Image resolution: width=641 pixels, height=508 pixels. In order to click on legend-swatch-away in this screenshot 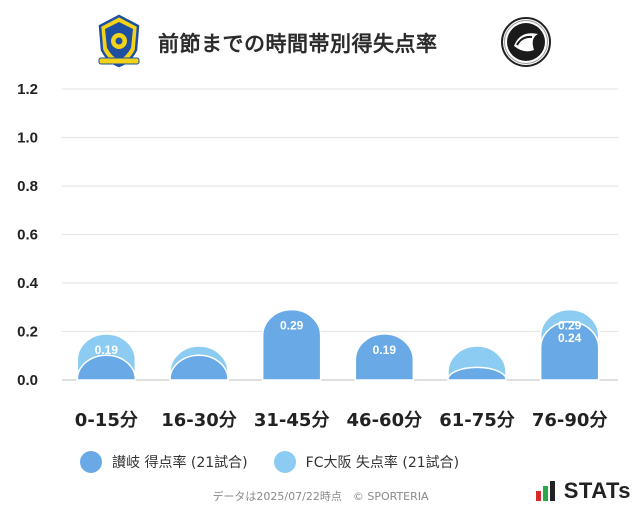, I will do `click(284, 462)`.